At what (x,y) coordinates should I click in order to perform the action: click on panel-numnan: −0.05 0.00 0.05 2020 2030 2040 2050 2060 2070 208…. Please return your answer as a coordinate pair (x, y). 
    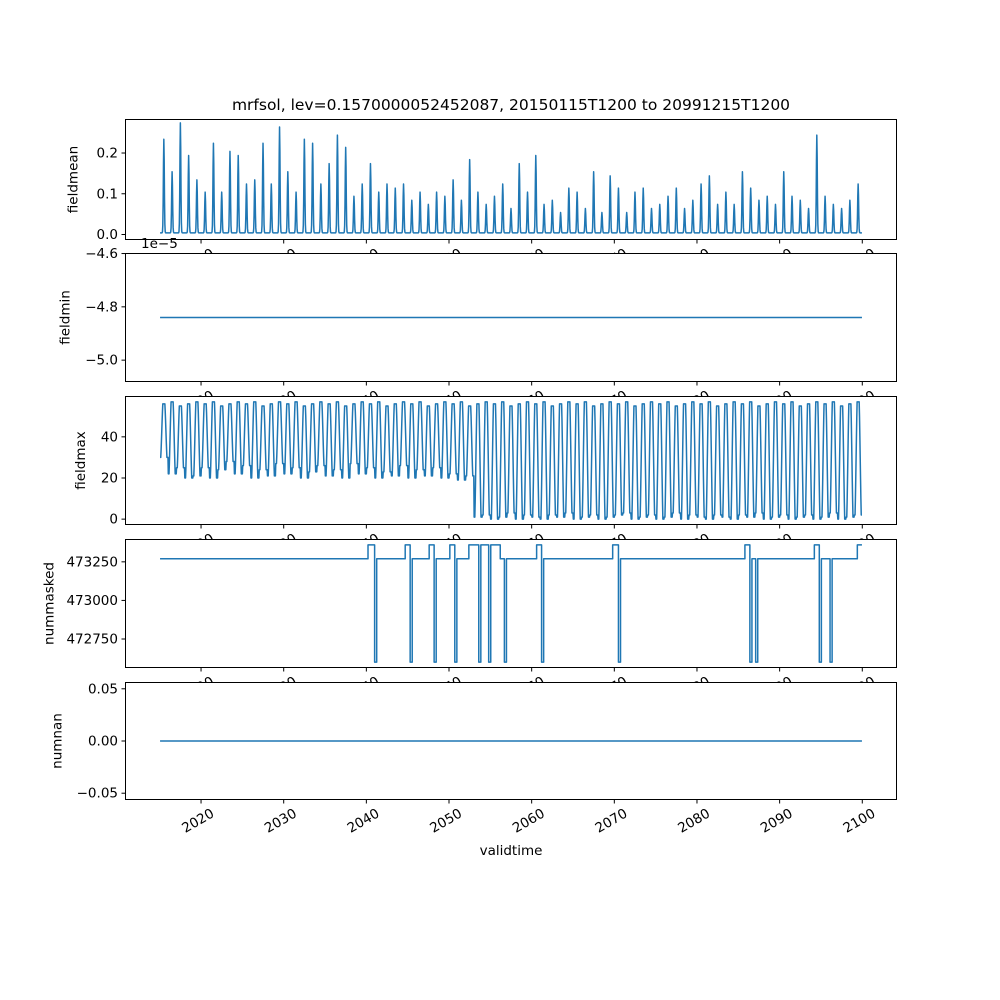
    Looking at the image, I should click on (473, 759).